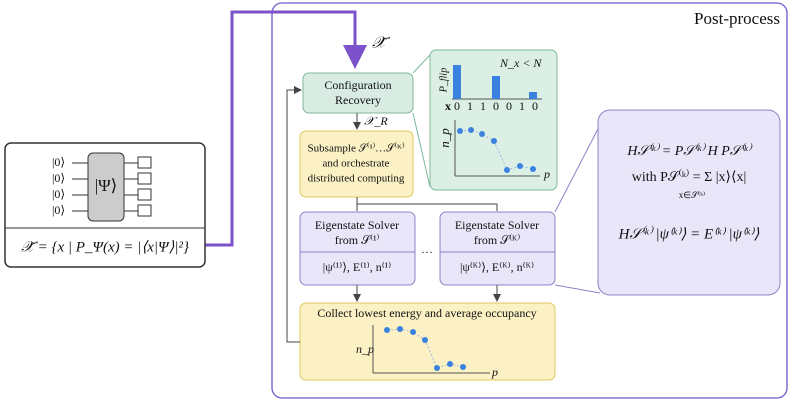 This screenshot has height=407, width=792. Describe the element at coordinates (520, 63) in the screenshot. I see `condition: N_x < N` at that location.